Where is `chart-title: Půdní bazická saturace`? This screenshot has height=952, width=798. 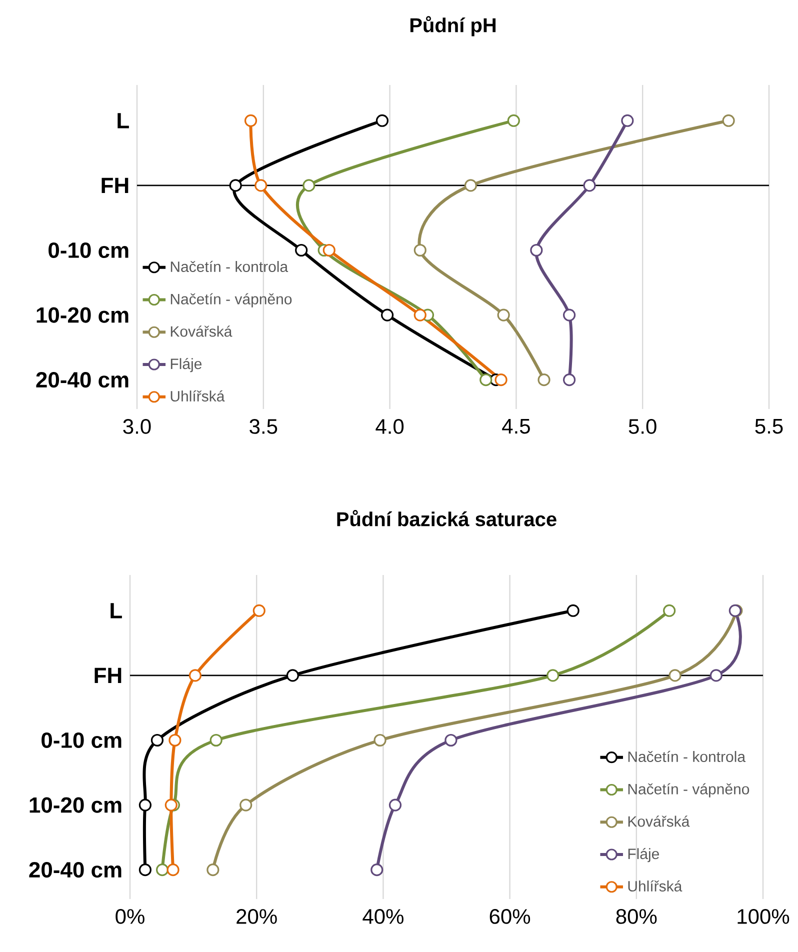
chart-title: Půdní bazická saturace is located at coordinates (446, 518).